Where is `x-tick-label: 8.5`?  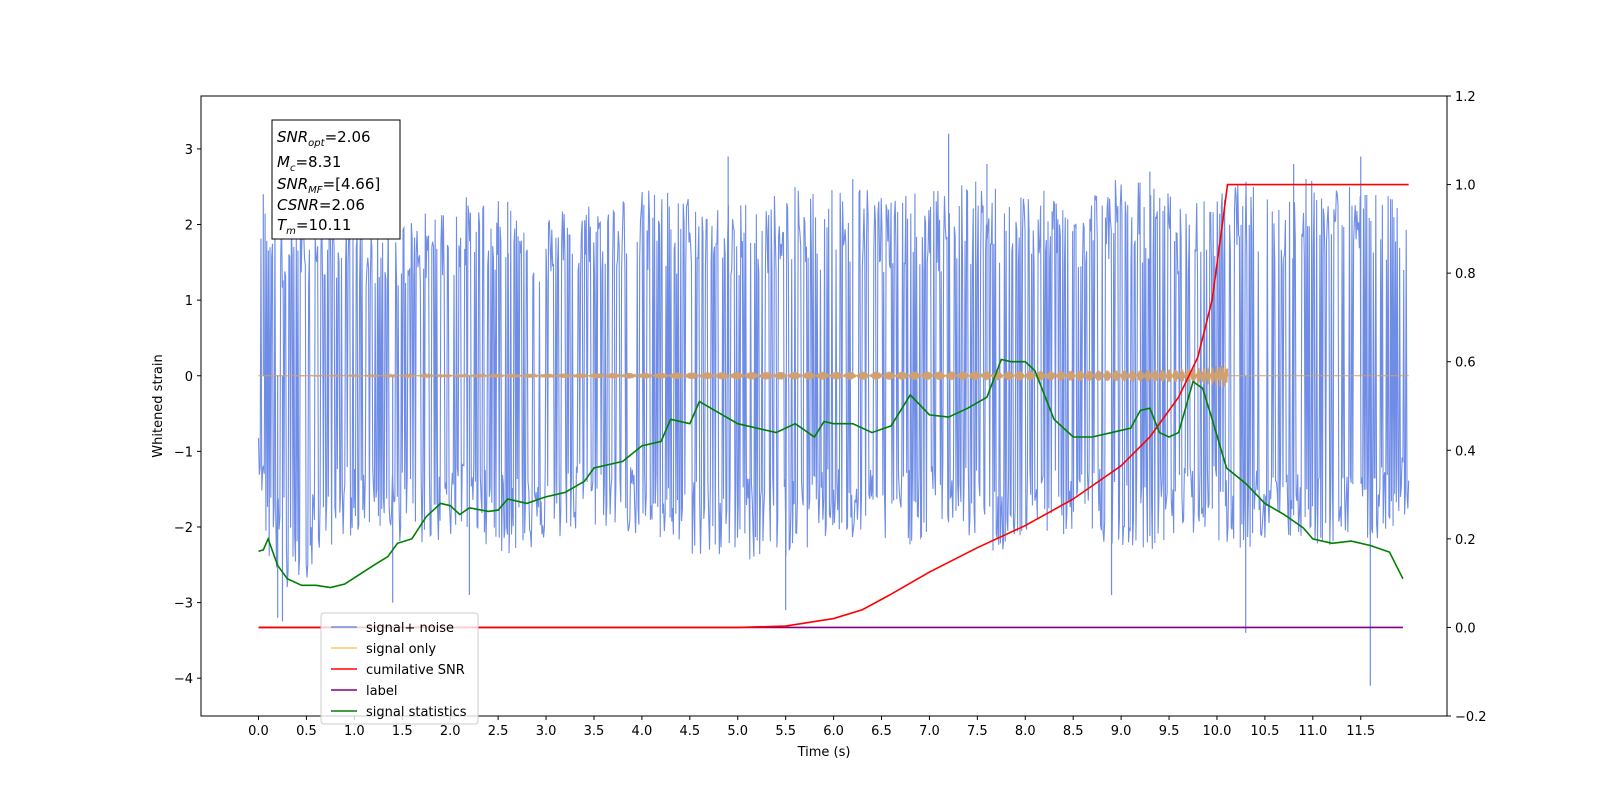
x-tick-label: 8.5 is located at coordinates (1073, 731).